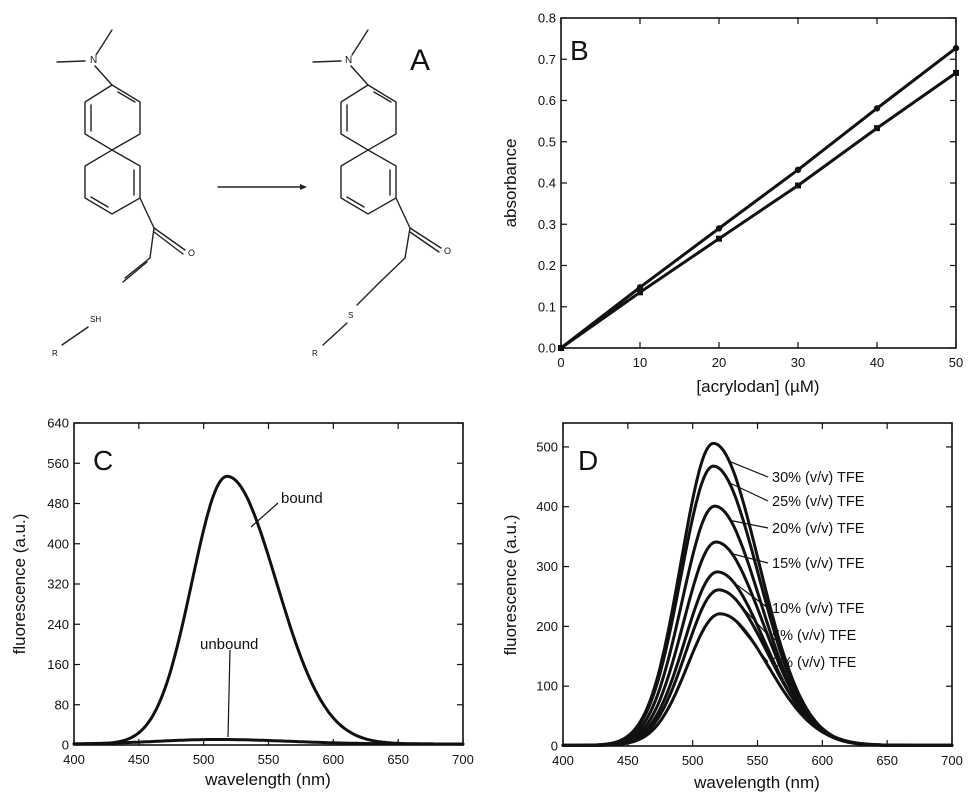 Image resolution: width=969 pixels, height=798 pixels. I want to click on panel-d-x-tick-label: 650, so click(887, 760).